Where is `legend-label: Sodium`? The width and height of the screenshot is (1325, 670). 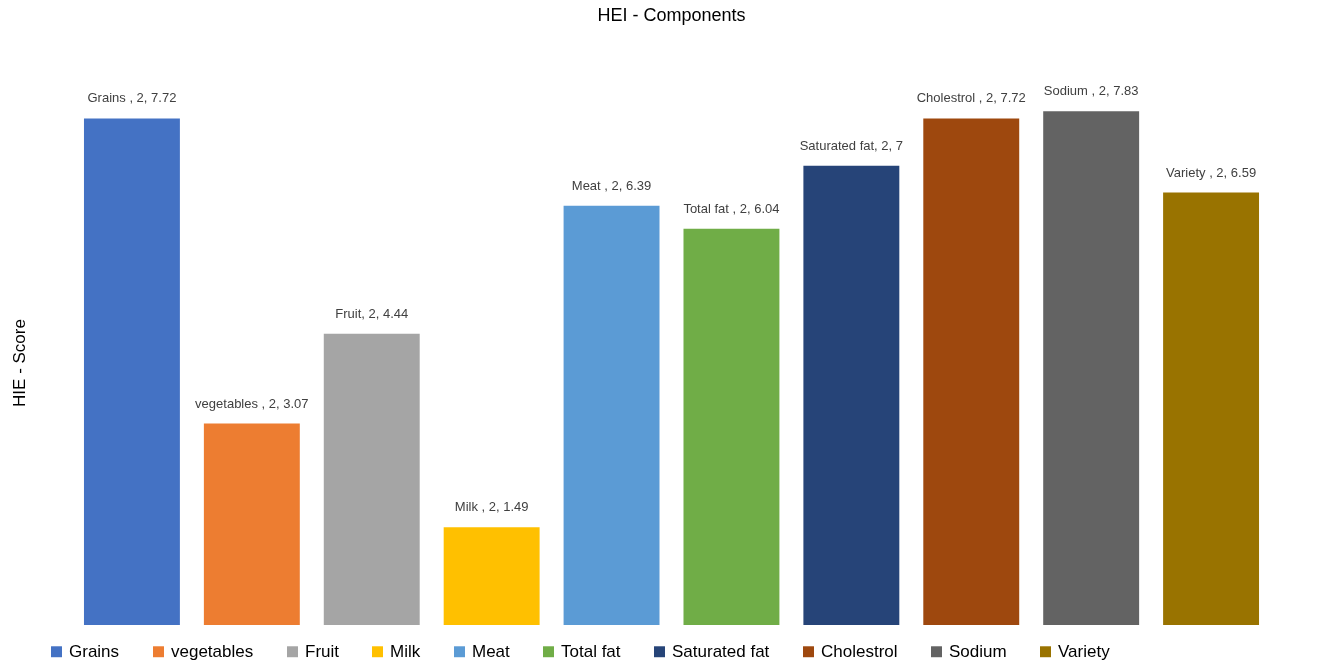
legend-label: Sodium is located at coordinates (978, 651).